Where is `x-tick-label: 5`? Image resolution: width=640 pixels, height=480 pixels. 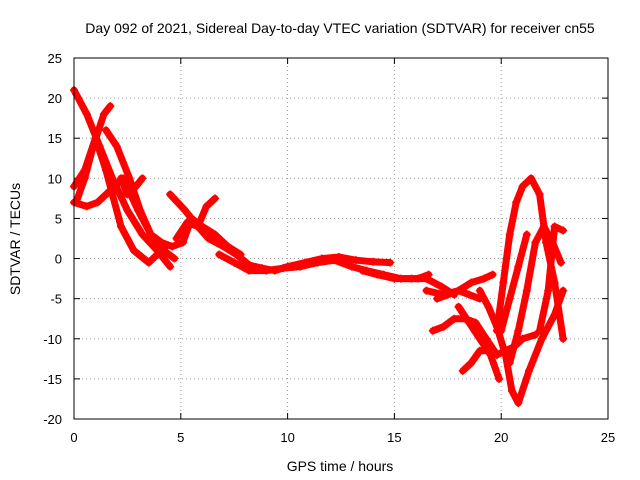 x-tick-label: 5 is located at coordinates (180, 437).